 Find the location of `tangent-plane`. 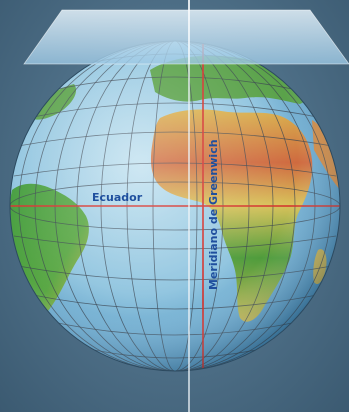

tangent-plane is located at coordinates (186, 37).